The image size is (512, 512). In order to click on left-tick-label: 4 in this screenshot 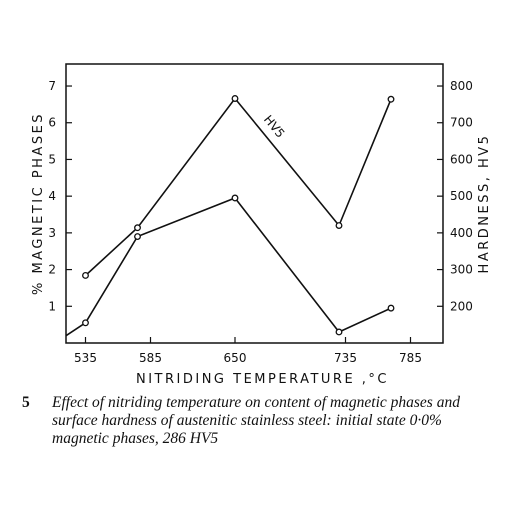, I will do `click(52, 196)`.